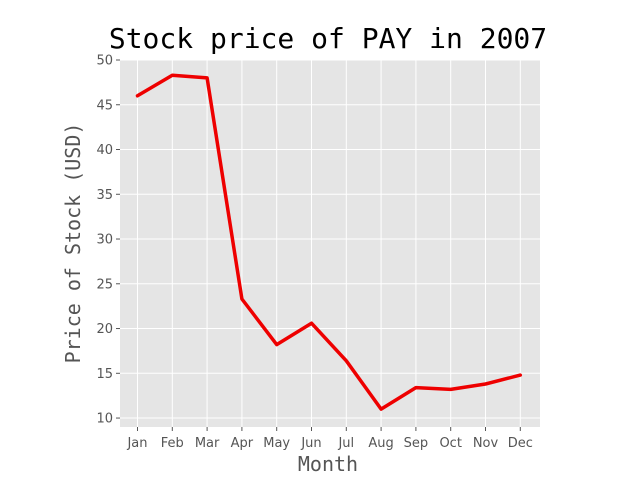 This screenshot has height=480, width=640. I want to click on chart-title: Stock price of PAY in 2007, so click(328, 38).